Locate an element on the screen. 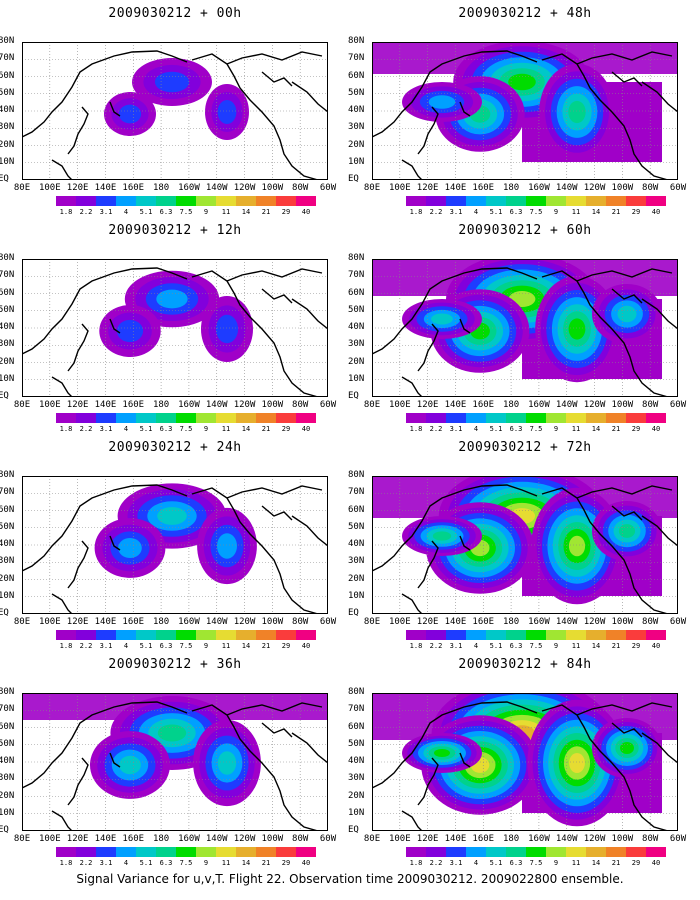  longitude-label: 120E is located at coordinates (427, 622).